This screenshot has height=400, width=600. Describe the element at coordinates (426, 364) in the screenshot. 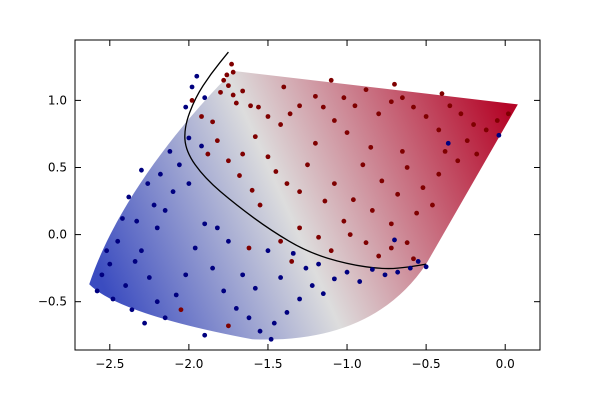

I see `x-tick-label: −0.5` at that location.